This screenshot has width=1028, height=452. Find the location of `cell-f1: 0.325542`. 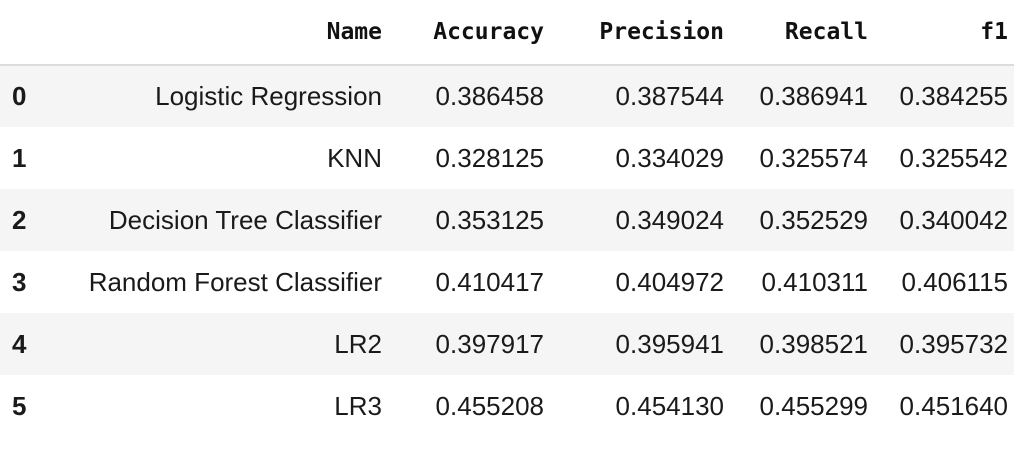

cell-f1: 0.325542 is located at coordinates (953, 157).